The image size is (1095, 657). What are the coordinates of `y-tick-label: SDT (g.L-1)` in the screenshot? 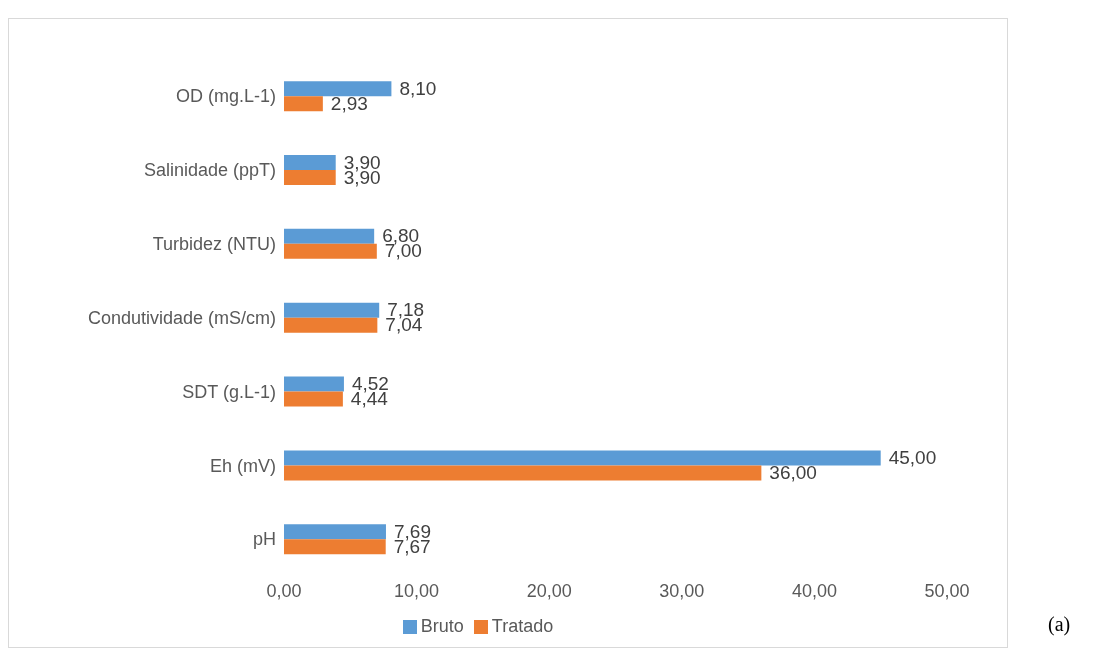 It's located at (229, 391).